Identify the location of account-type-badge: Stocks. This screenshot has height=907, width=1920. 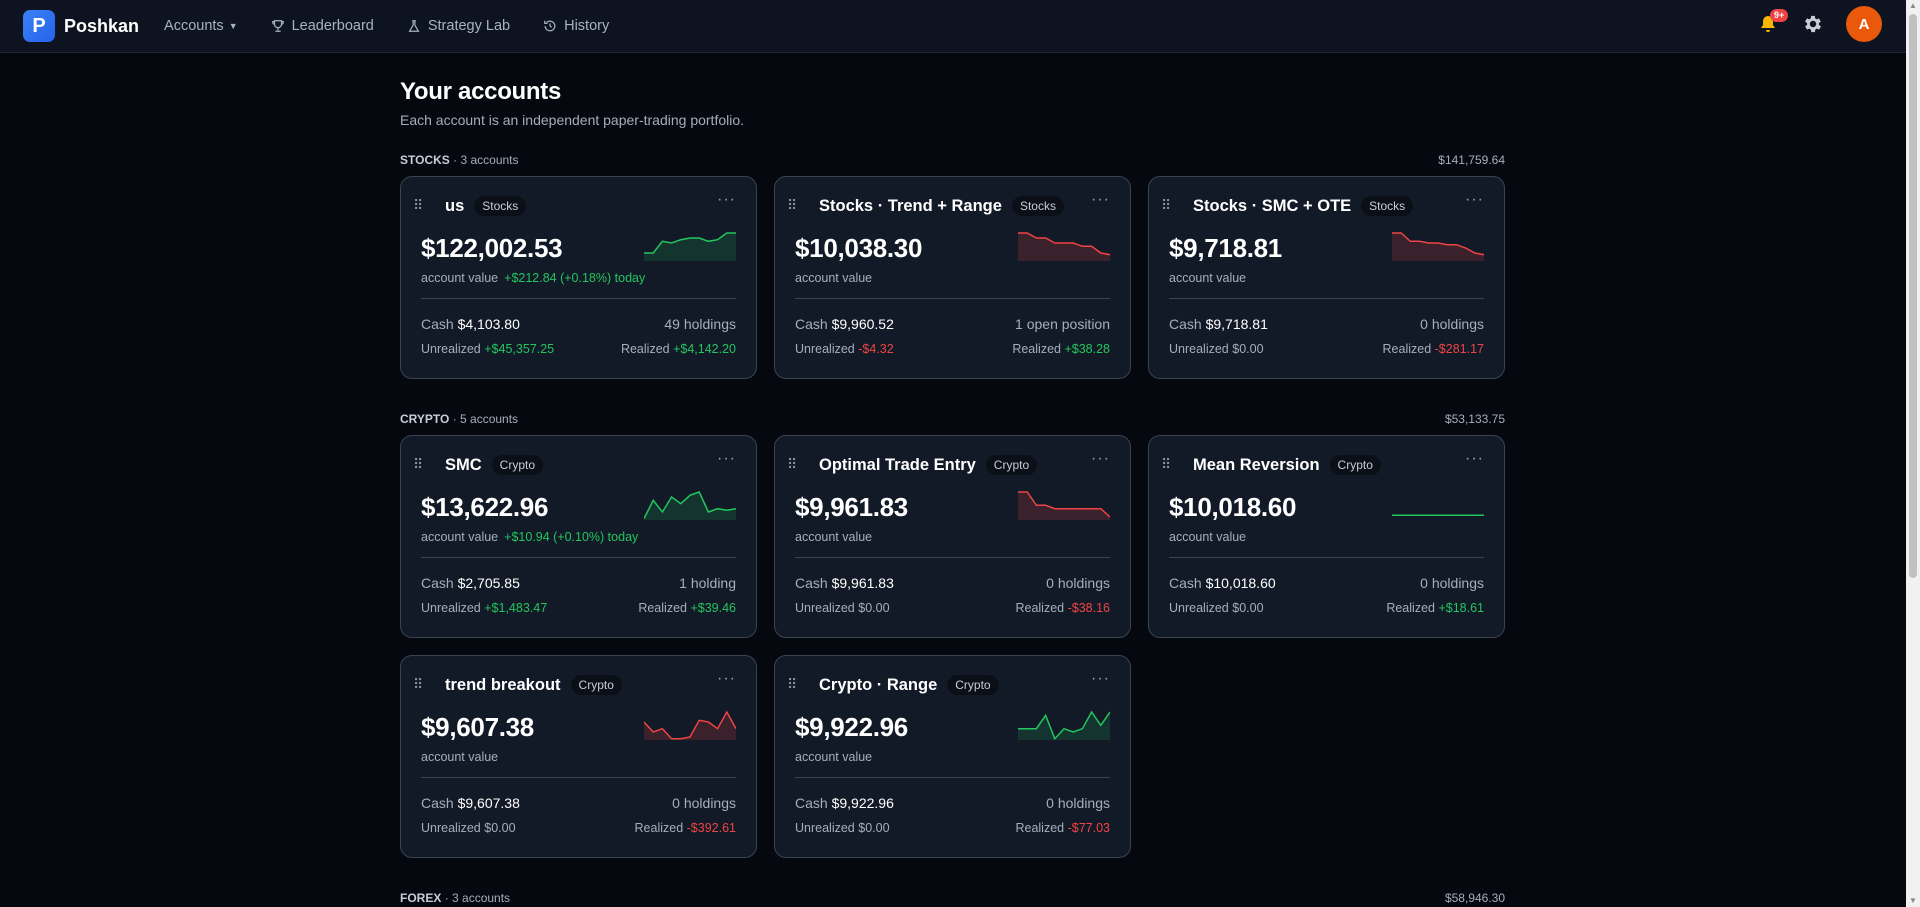
(500, 206).